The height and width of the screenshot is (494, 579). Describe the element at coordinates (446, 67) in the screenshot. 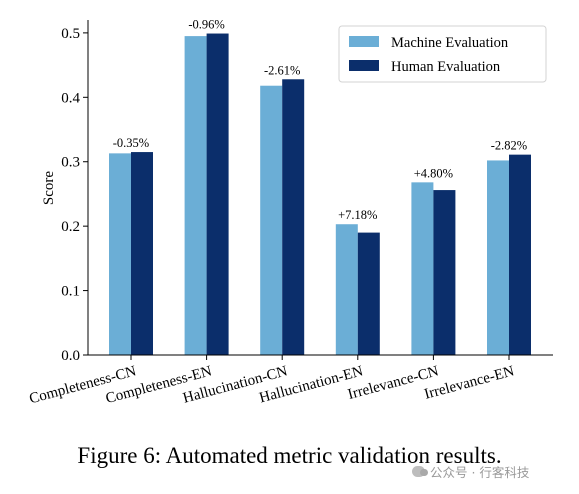

I see `legend-label-human: Human Evaluation` at that location.